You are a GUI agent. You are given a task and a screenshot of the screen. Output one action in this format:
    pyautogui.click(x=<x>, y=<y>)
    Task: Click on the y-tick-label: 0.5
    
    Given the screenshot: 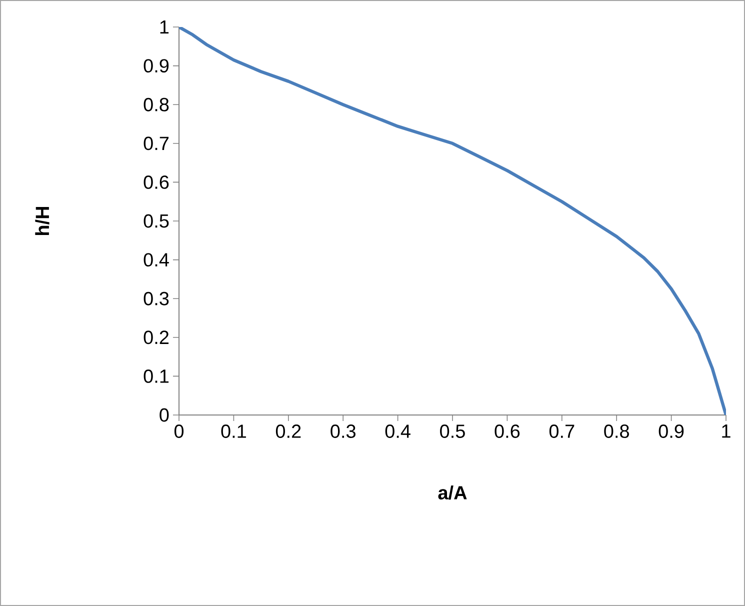 What is the action you would take?
    pyautogui.click(x=156, y=221)
    